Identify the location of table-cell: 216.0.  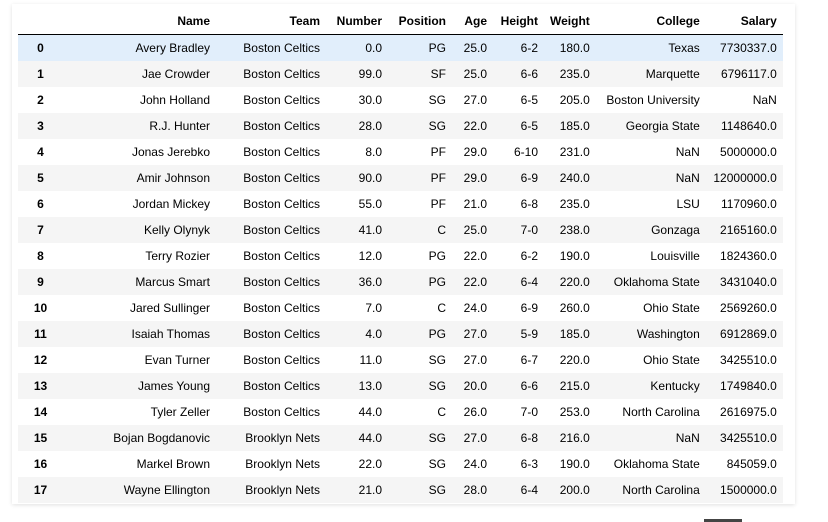
(574, 438).